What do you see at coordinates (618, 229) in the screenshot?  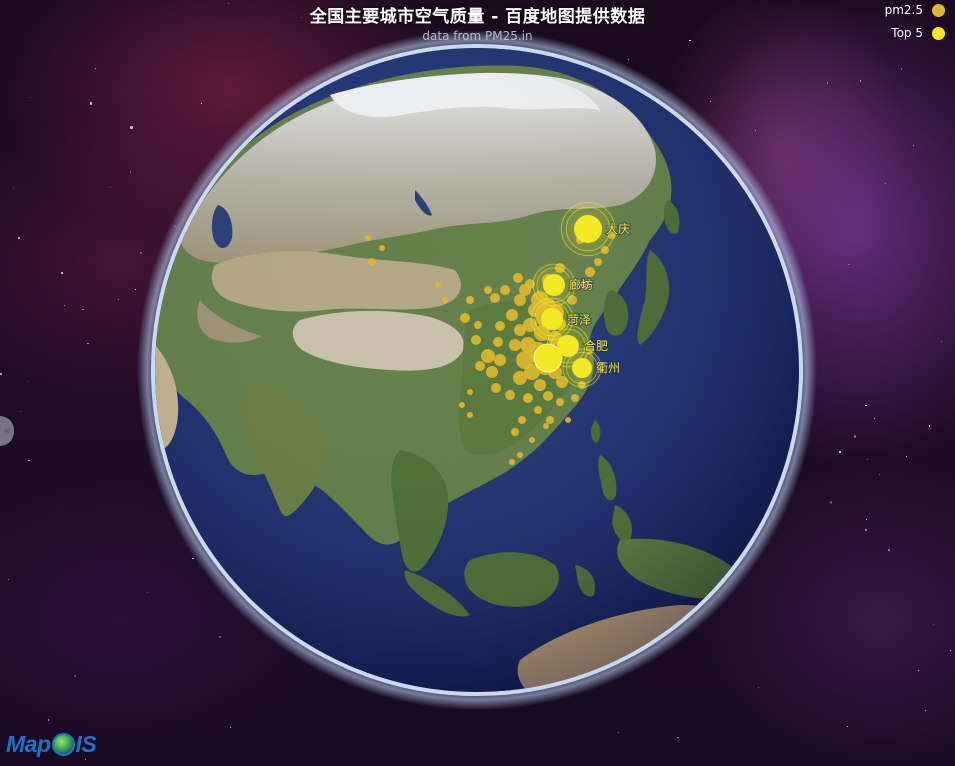 I see `city-label: 大庆` at bounding box center [618, 229].